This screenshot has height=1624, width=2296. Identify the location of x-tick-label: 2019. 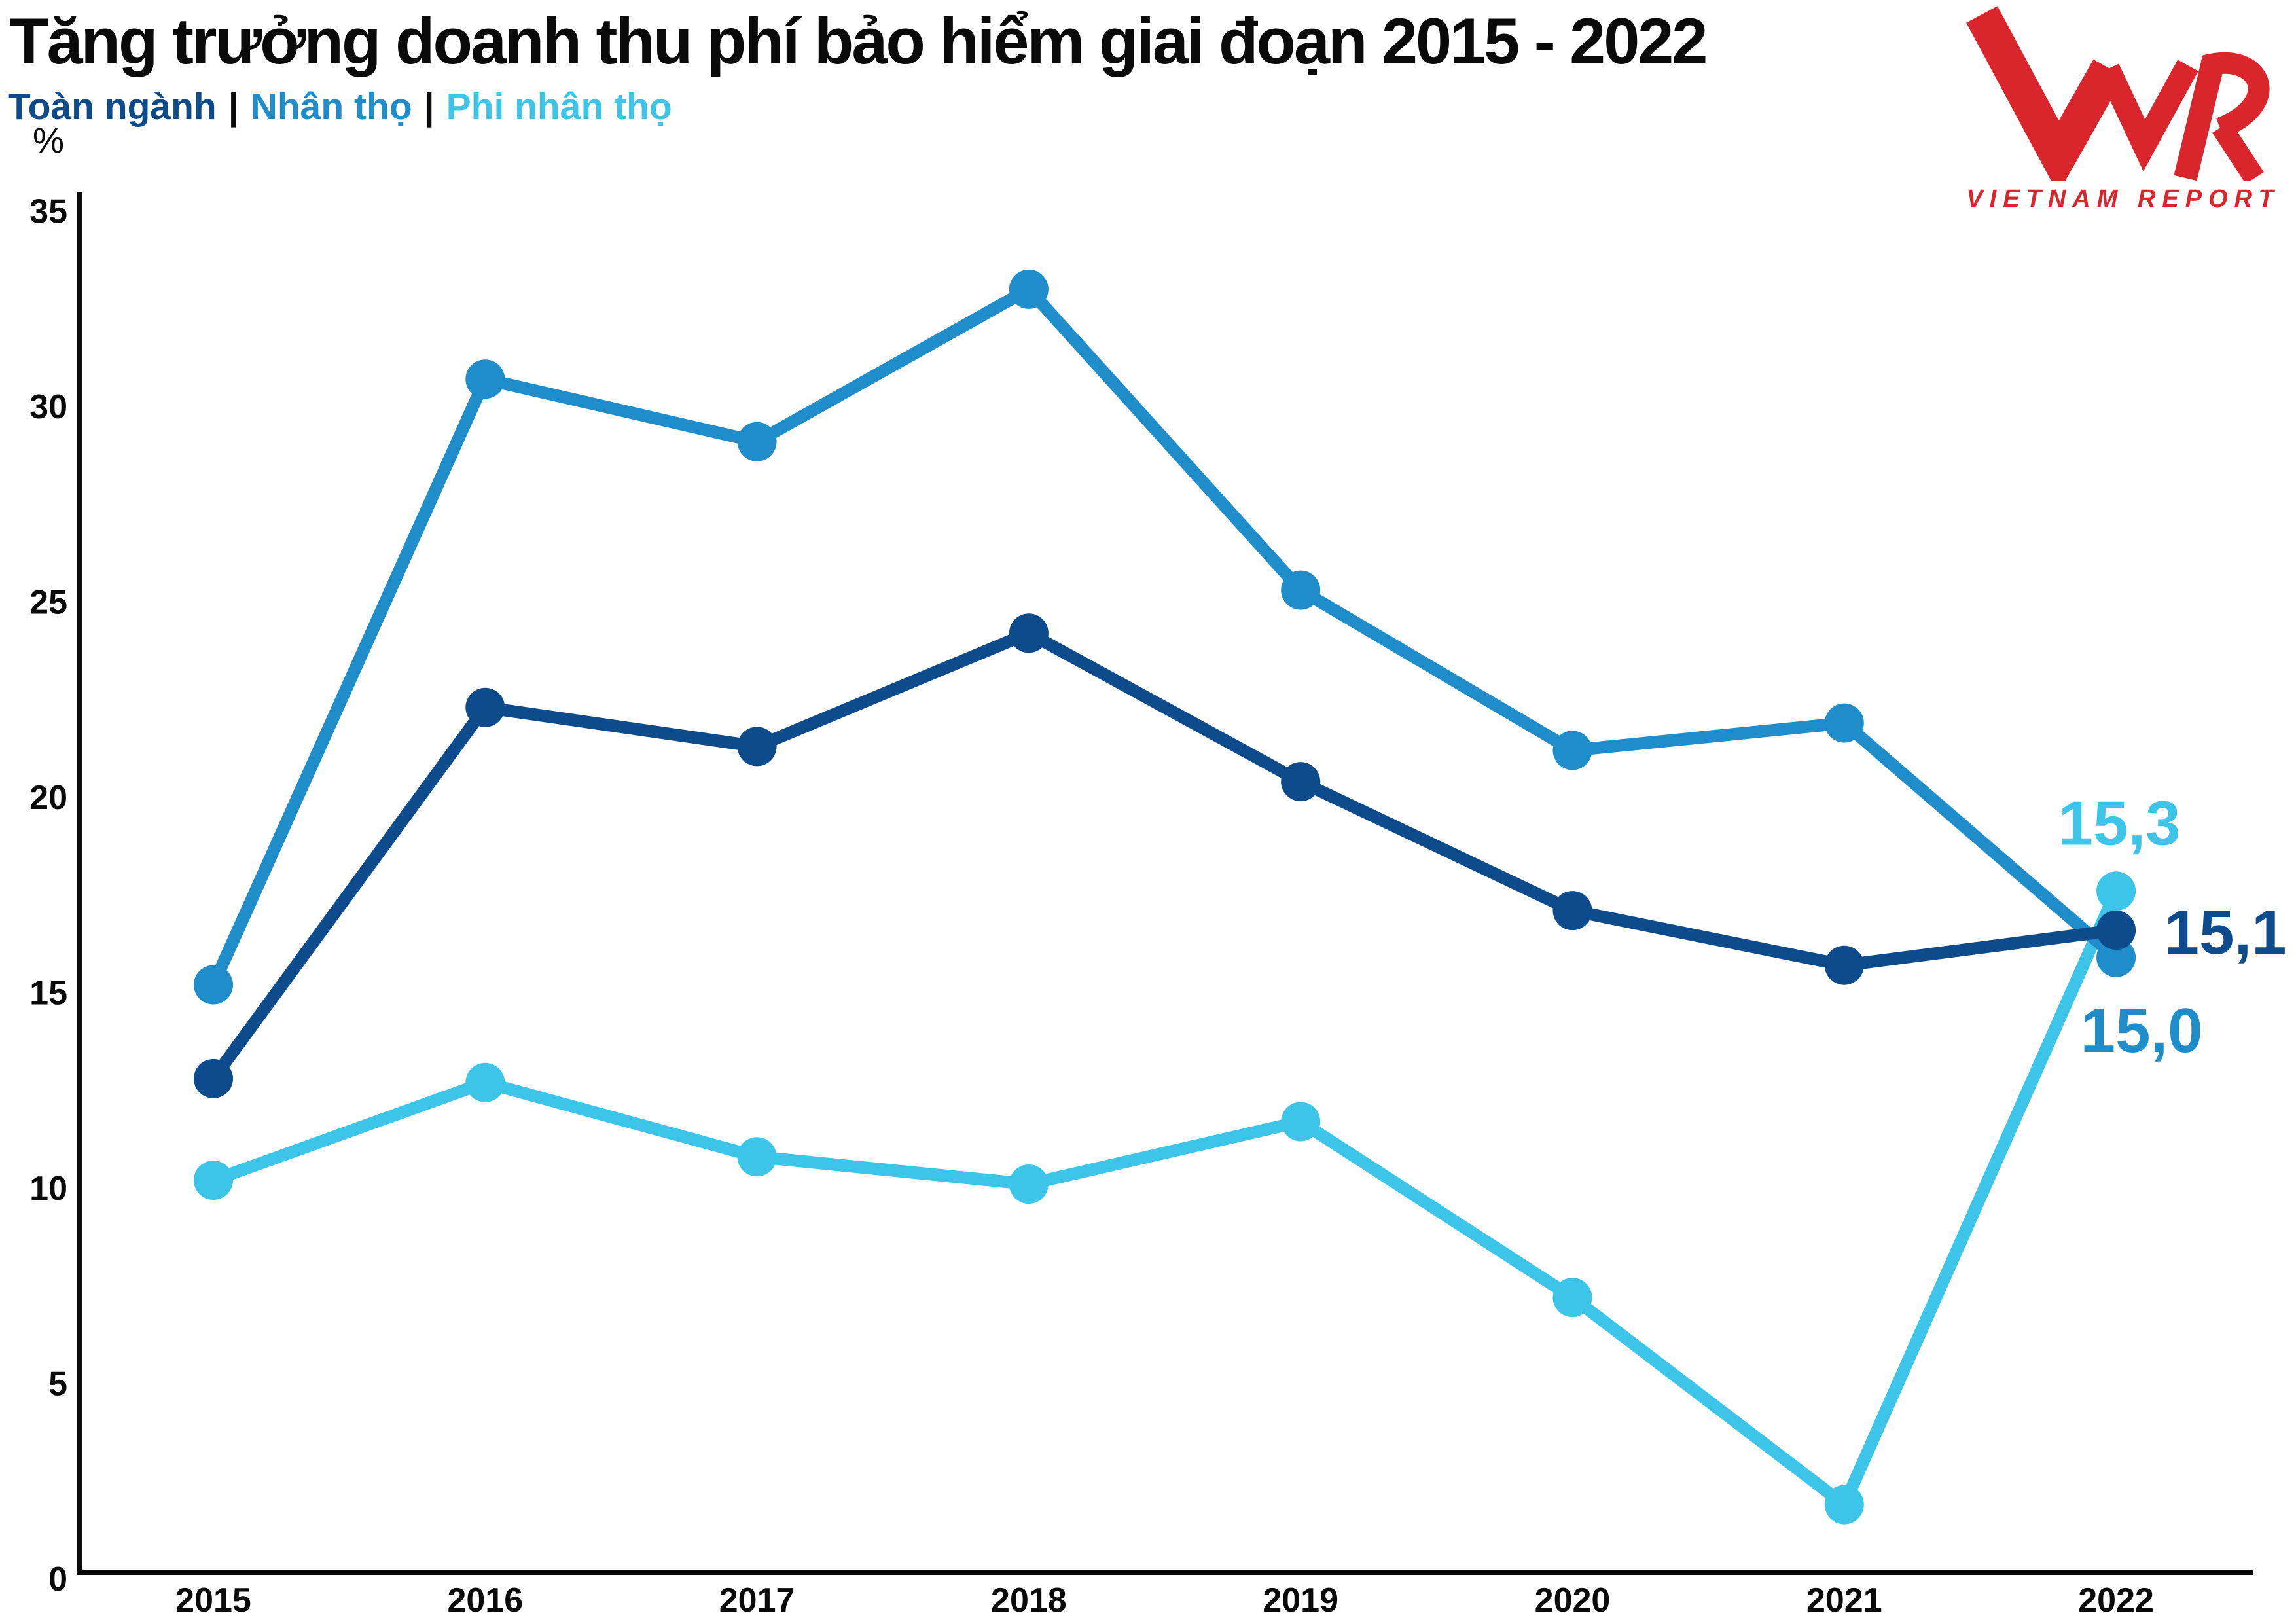
(1300, 1600).